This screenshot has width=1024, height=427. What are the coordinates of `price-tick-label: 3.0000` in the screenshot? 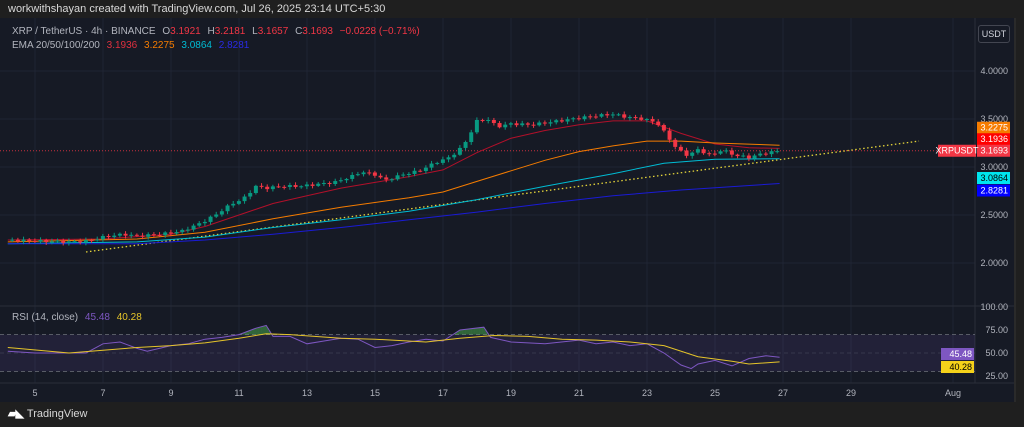 It's located at (994, 167).